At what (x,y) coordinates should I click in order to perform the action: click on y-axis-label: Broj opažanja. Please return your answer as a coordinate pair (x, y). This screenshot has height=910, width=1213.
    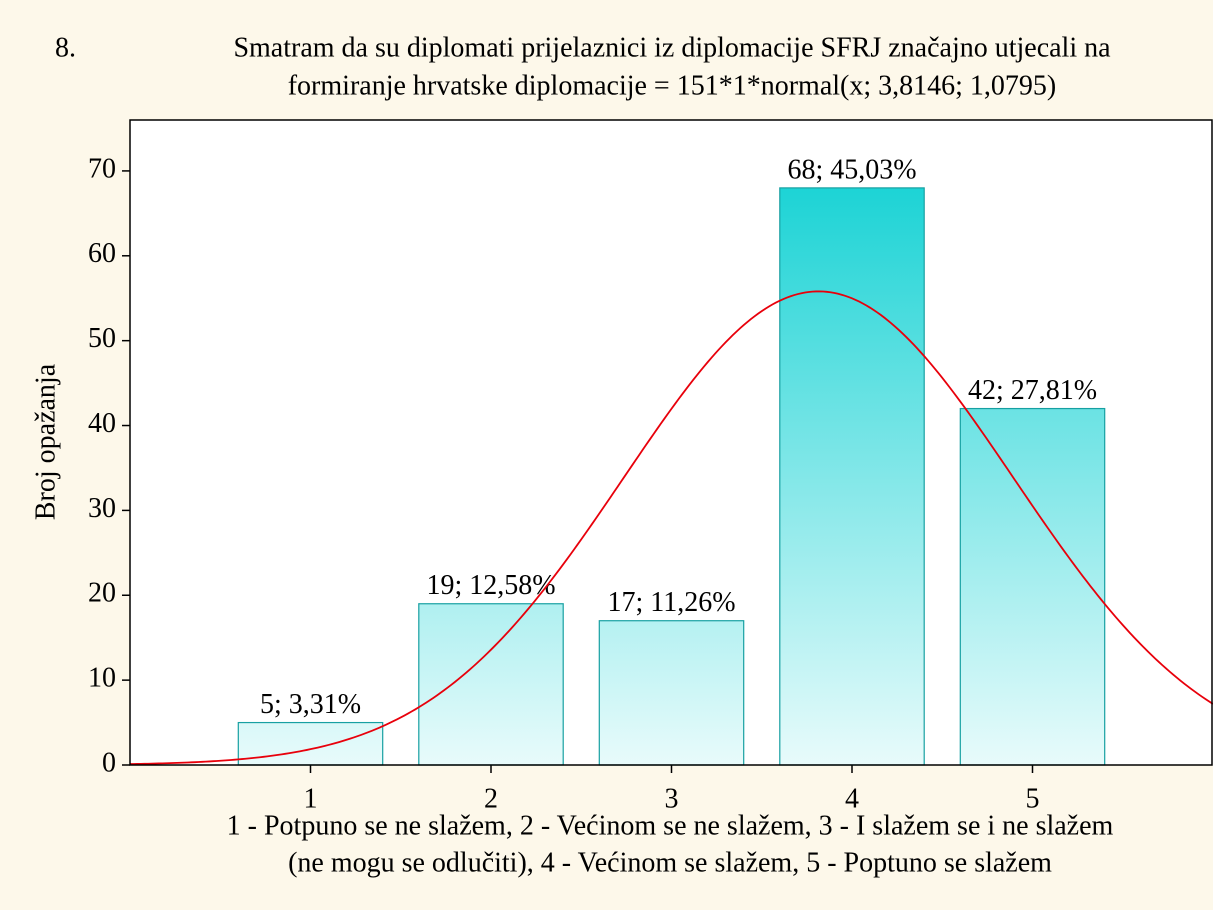
    Looking at the image, I should click on (45, 441).